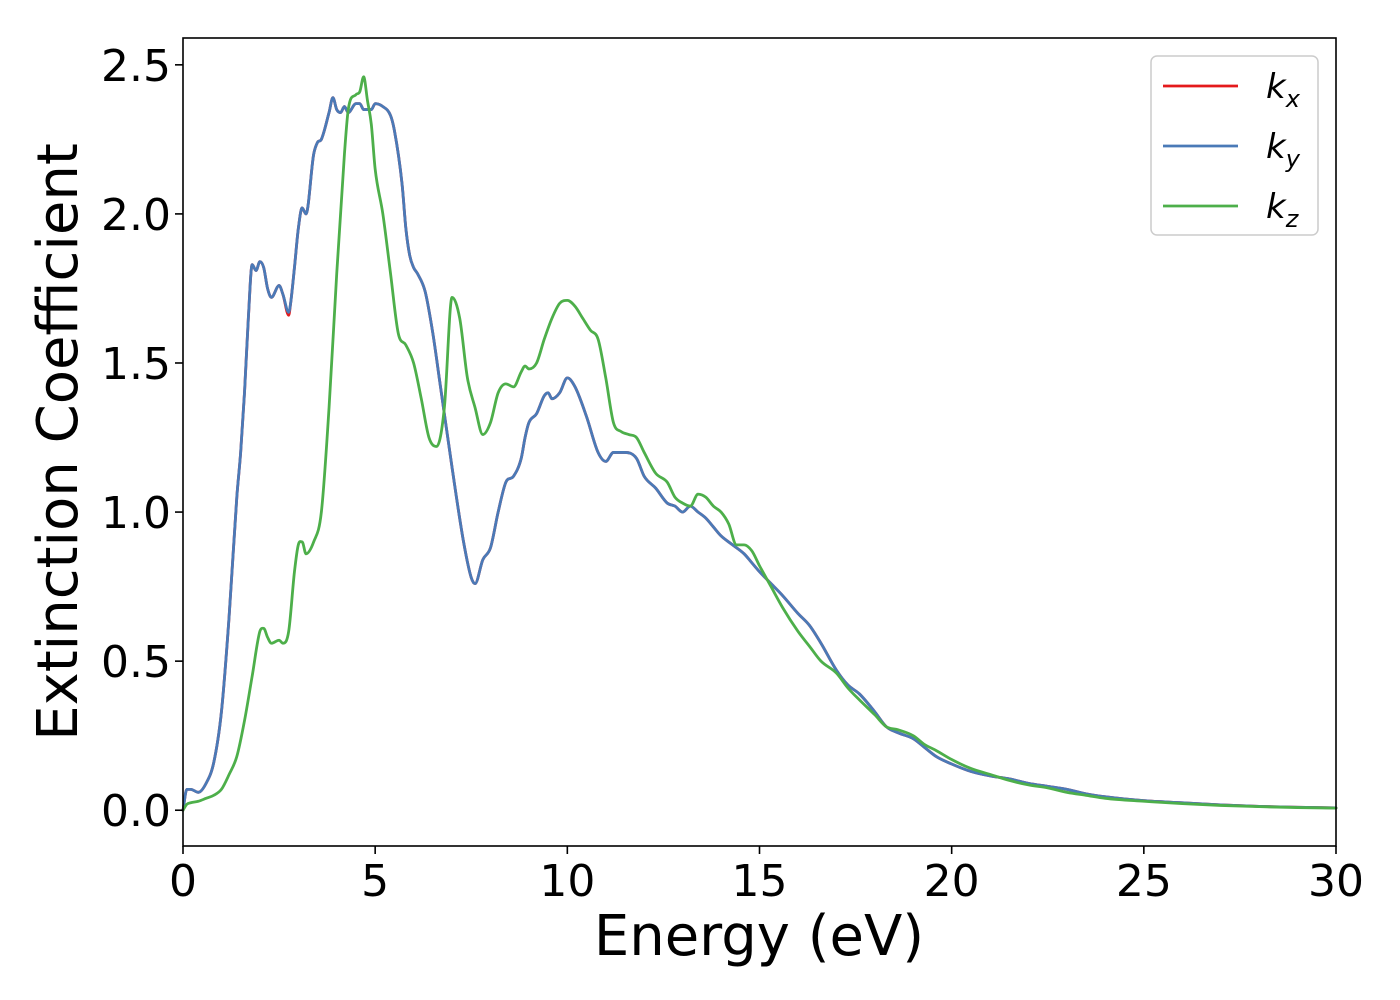  What do you see at coordinates (567, 881) in the screenshot?
I see `x-tick-label: 10` at bounding box center [567, 881].